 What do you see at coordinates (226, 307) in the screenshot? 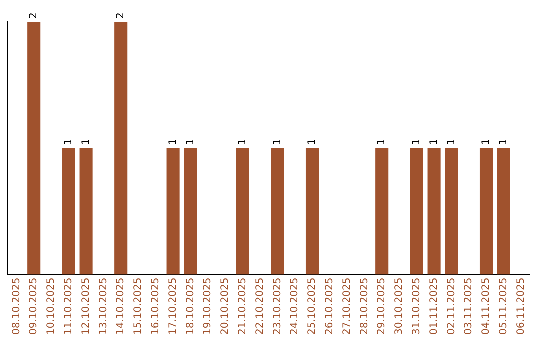
I see `x-tick-label: 20.10.2025` at bounding box center [226, 307].